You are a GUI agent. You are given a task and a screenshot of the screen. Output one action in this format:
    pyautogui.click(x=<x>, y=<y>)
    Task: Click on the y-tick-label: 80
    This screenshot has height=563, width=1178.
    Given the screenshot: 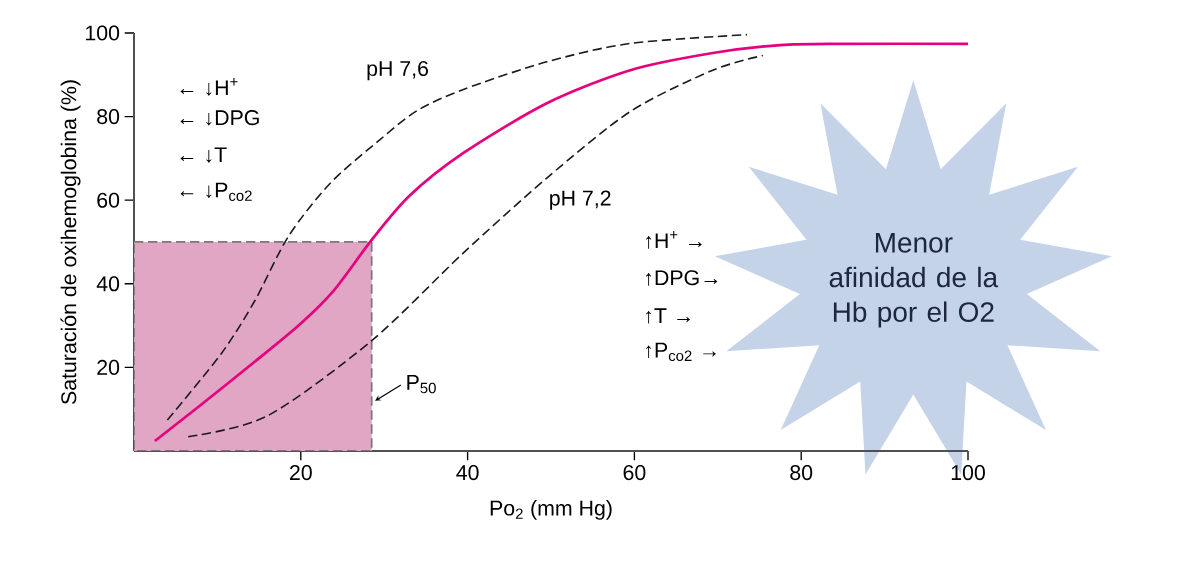 What is the action you would take?
    pyautogui.click(x=108, y=117)
    